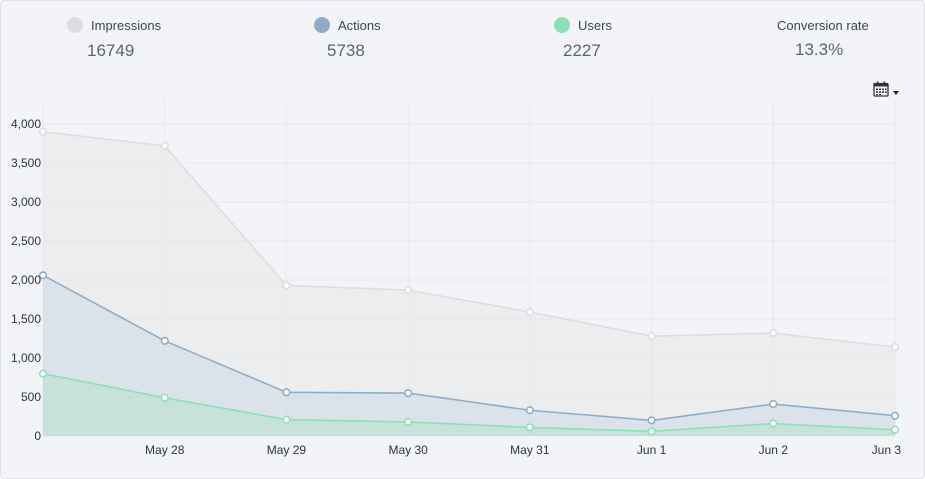  What do you see at coordinates (359, 25) in the screenshot?
I see `actions-label: Actions` at bounding box center [359, 25].